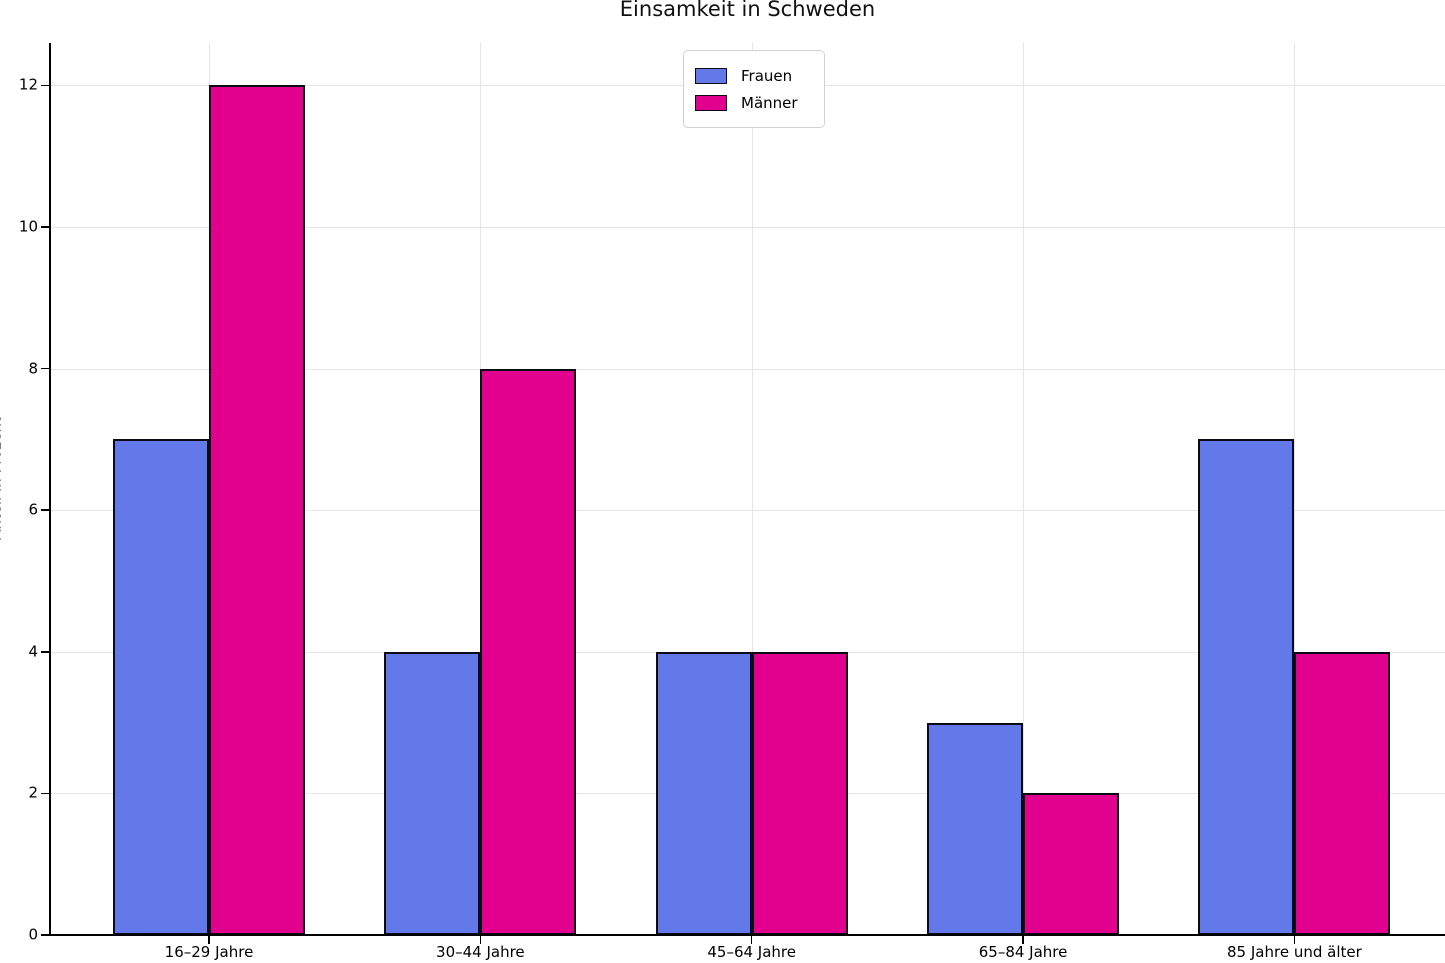  Describe the element at coordinates (49, 489) in the screenshot. I see `y-axis-spine` at that location.